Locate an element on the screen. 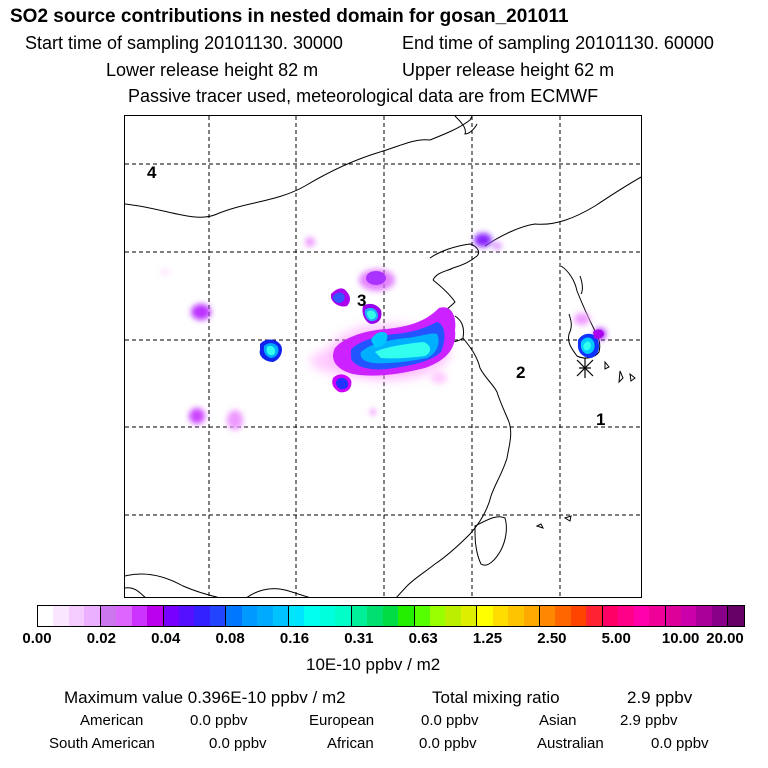 The width and height of the screenshot is (768, 768). region-label-2: 2 is located at coordinates (520, 372).